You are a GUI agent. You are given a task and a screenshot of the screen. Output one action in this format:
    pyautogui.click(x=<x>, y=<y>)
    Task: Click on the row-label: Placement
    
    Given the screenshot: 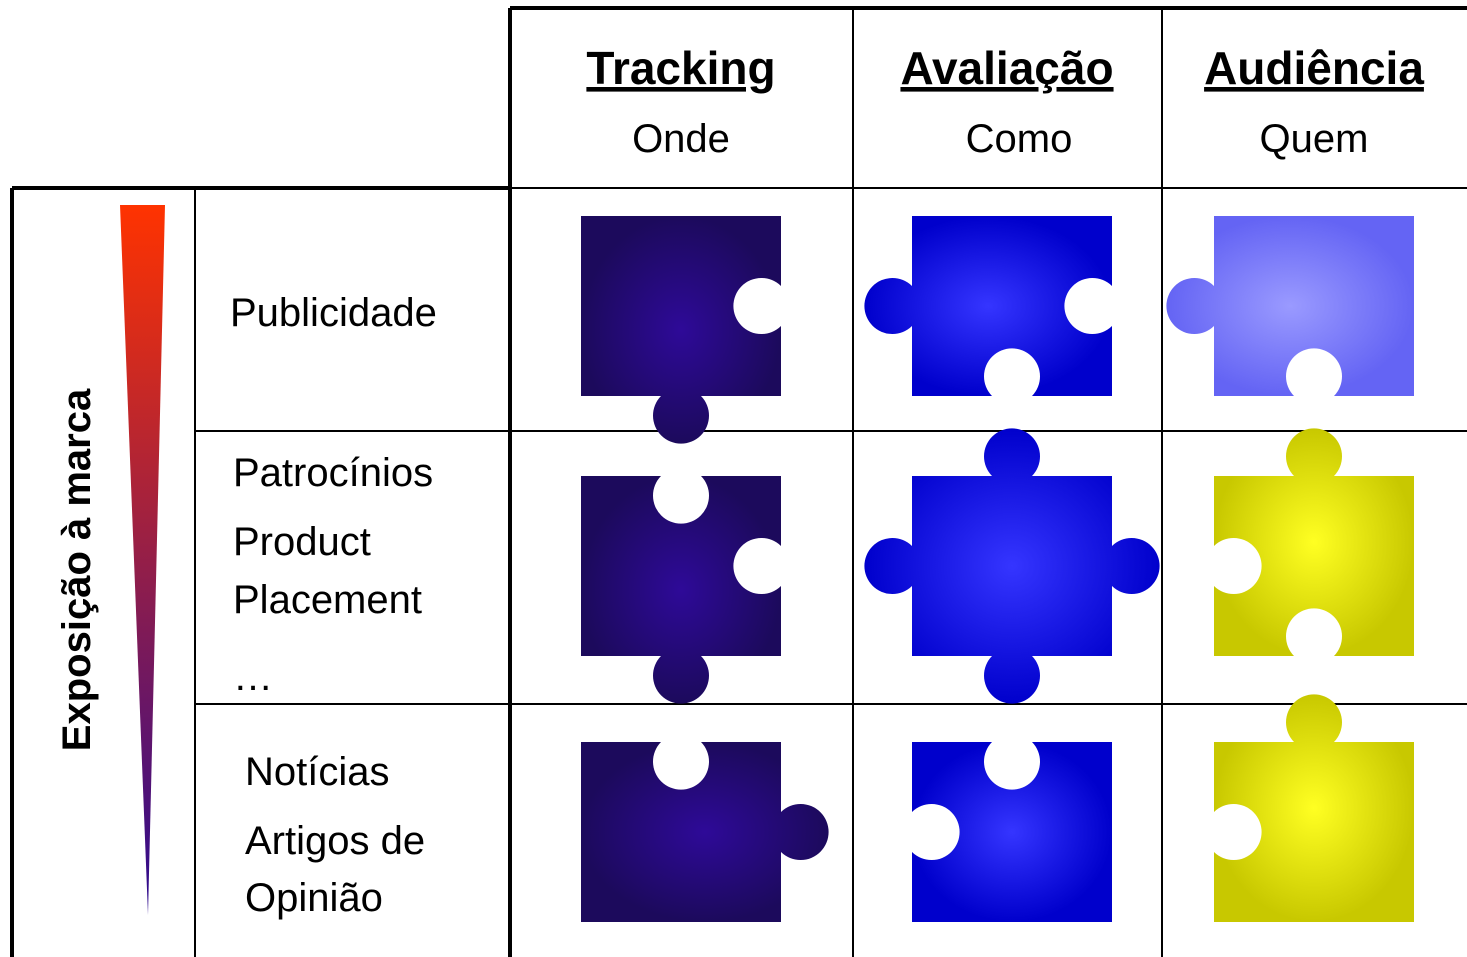 What is the action you would take?
    pyautogui.click(x=327, y=600)
    